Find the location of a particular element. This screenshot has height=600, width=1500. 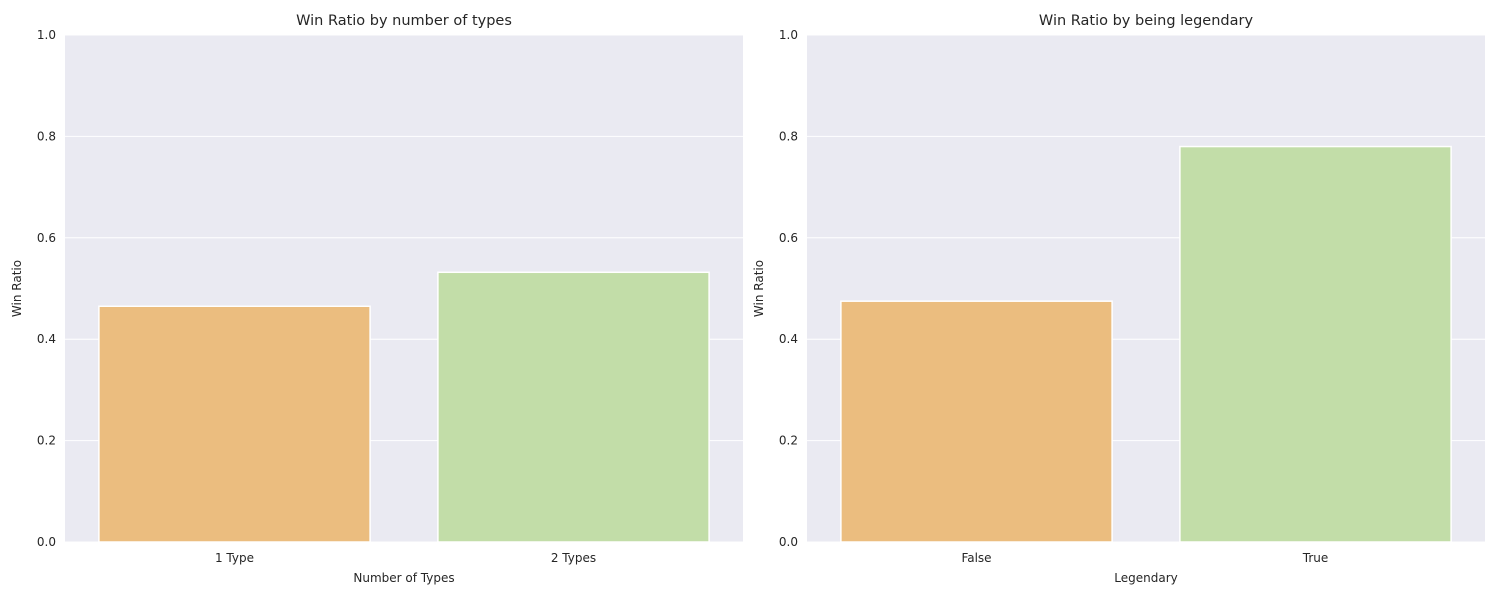

x-axis-label: Number of Types is located at coordinates (403, 578).